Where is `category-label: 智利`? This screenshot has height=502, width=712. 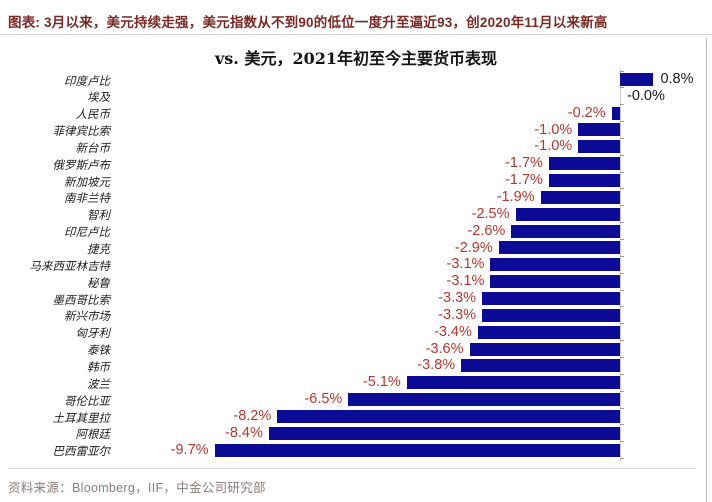 category-label: 智利 is located at coordinates (98, 215).